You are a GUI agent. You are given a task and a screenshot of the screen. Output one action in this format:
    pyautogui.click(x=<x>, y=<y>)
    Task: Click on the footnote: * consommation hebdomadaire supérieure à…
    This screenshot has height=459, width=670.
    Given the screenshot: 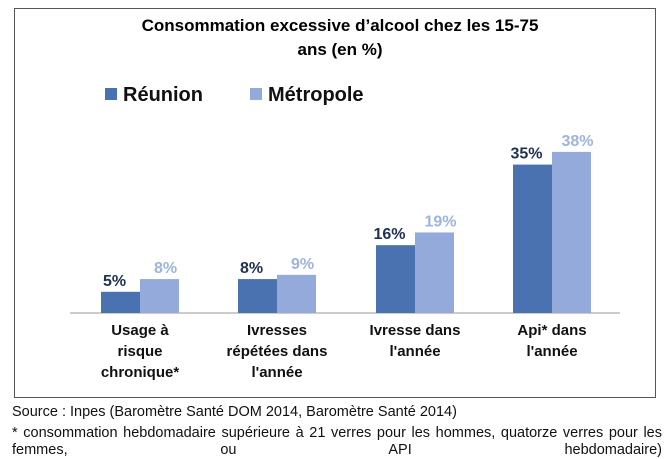 What is the action you would take?
    pyautogui.click(x=337, y=441)
    